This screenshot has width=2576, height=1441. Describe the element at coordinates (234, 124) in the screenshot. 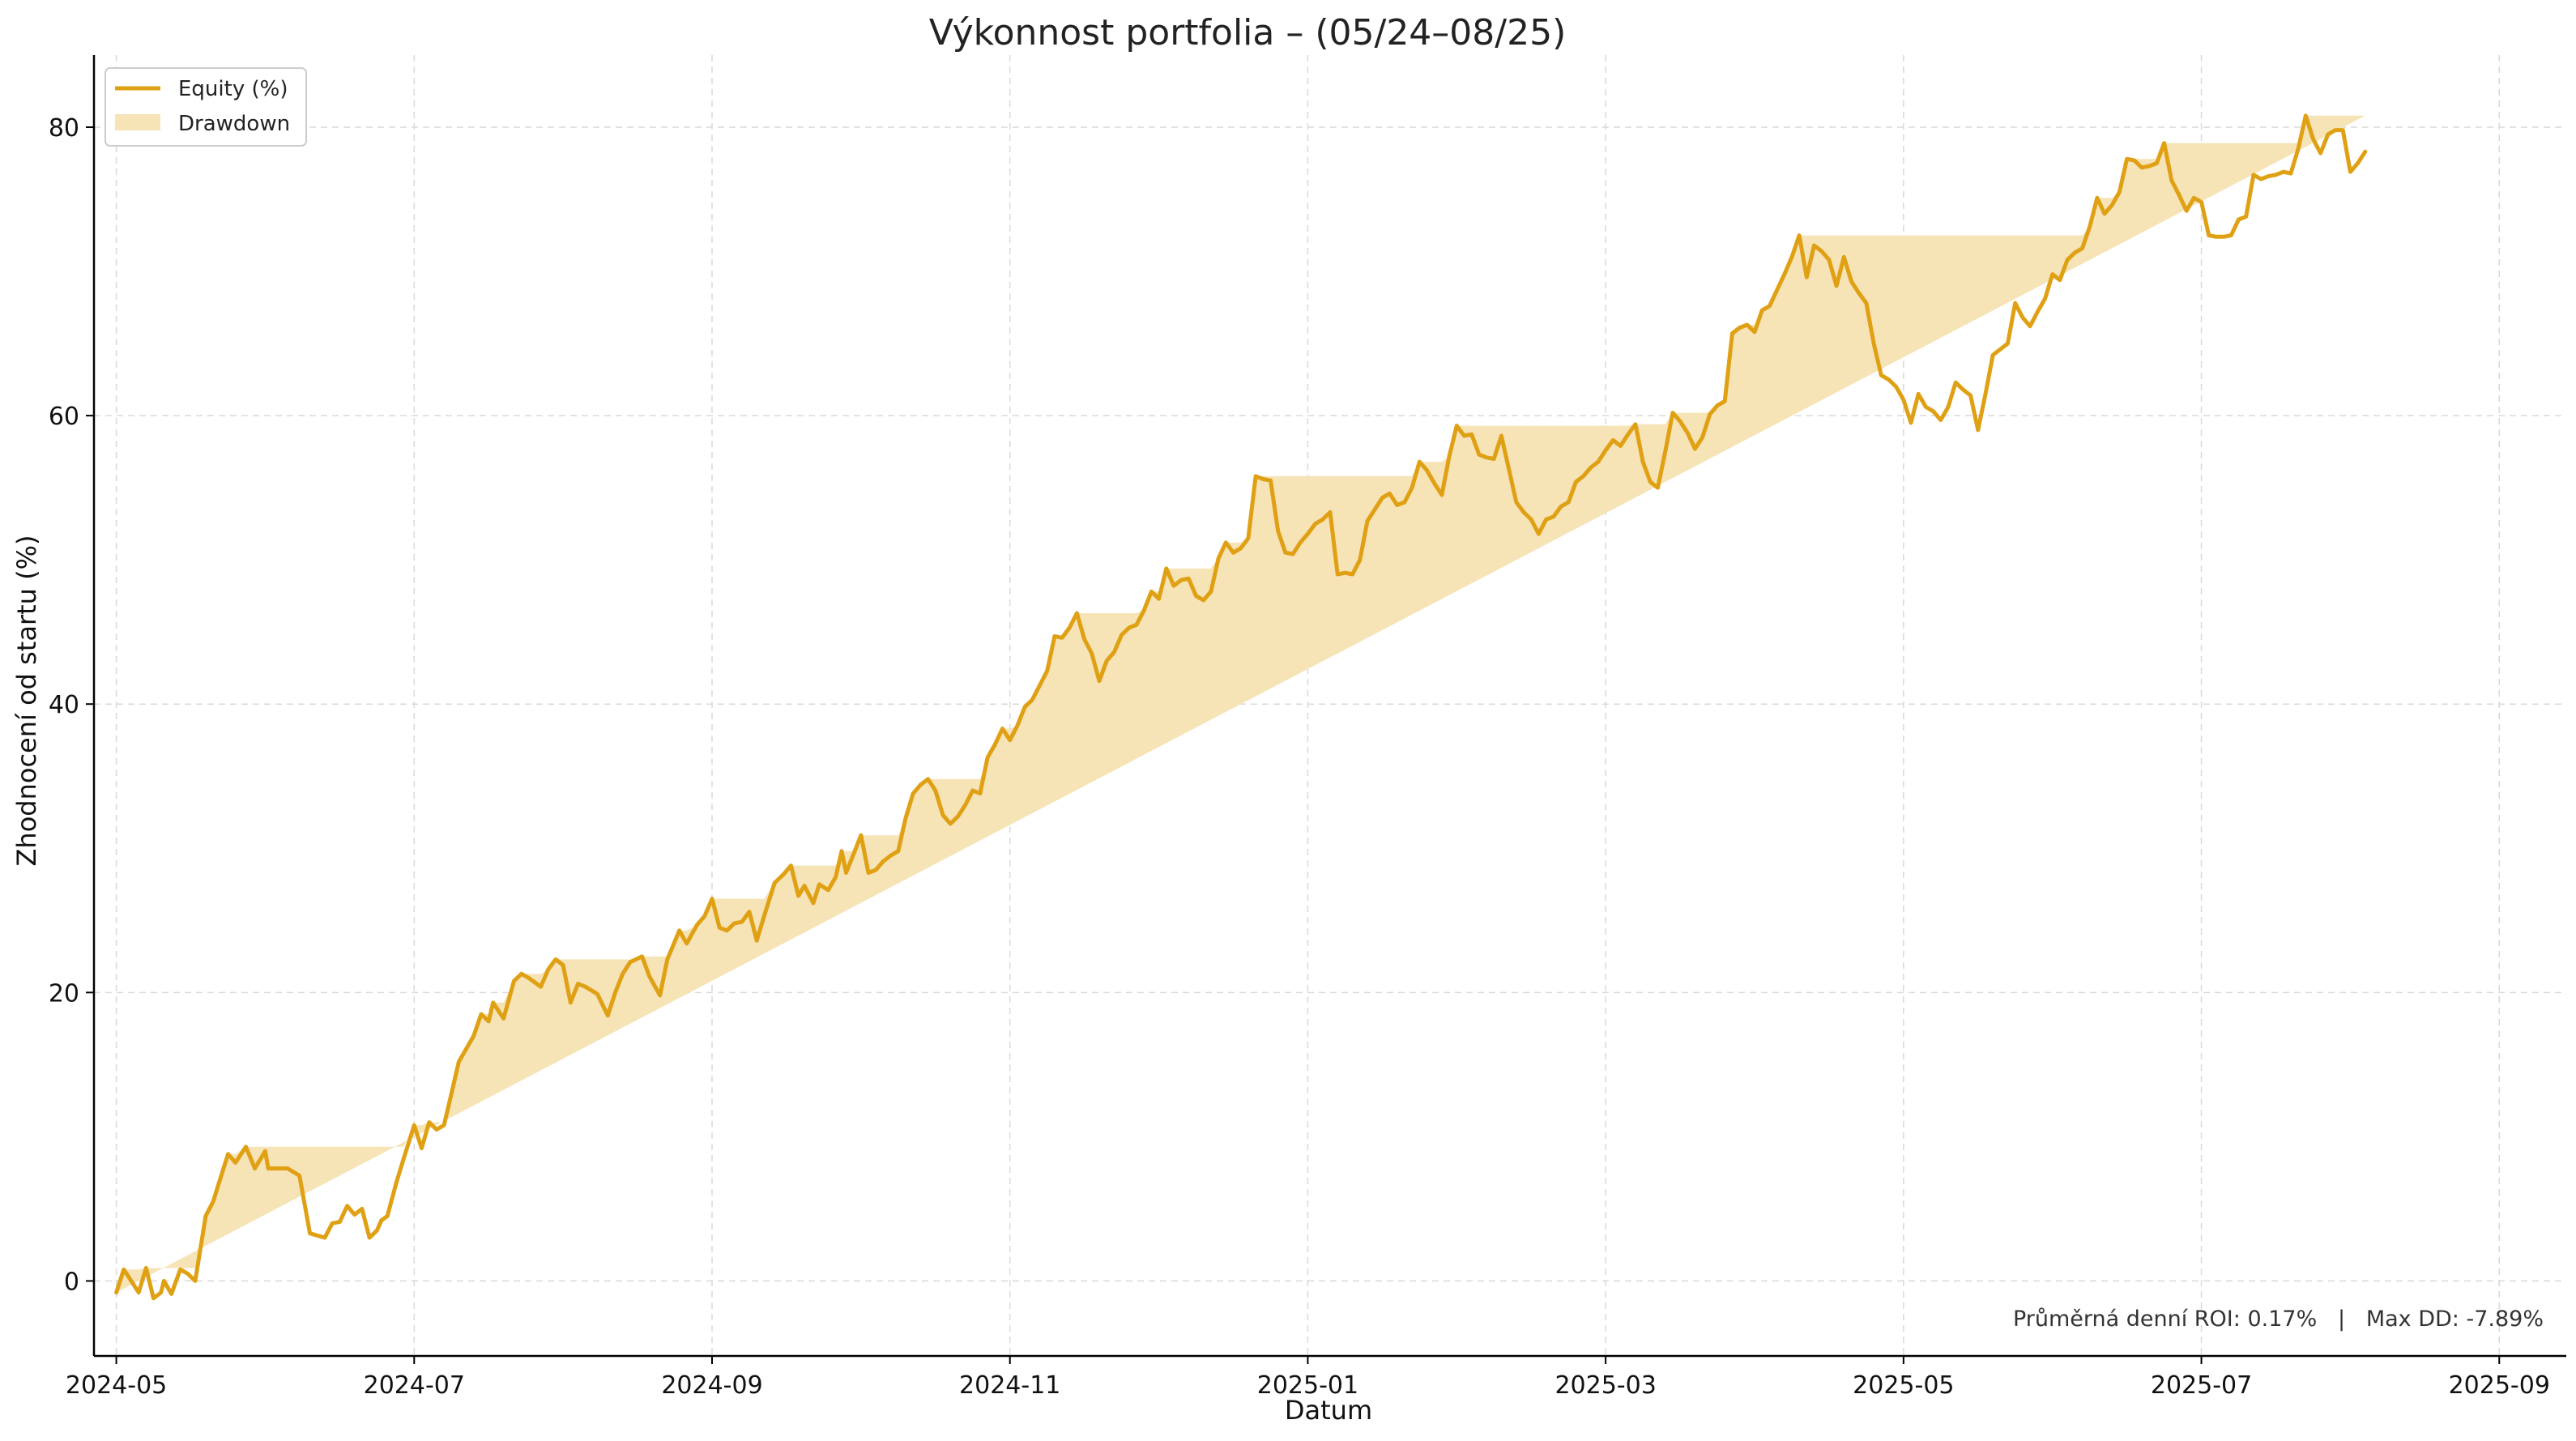

I see `legend-drawdown-label: Drawdown` at that location.